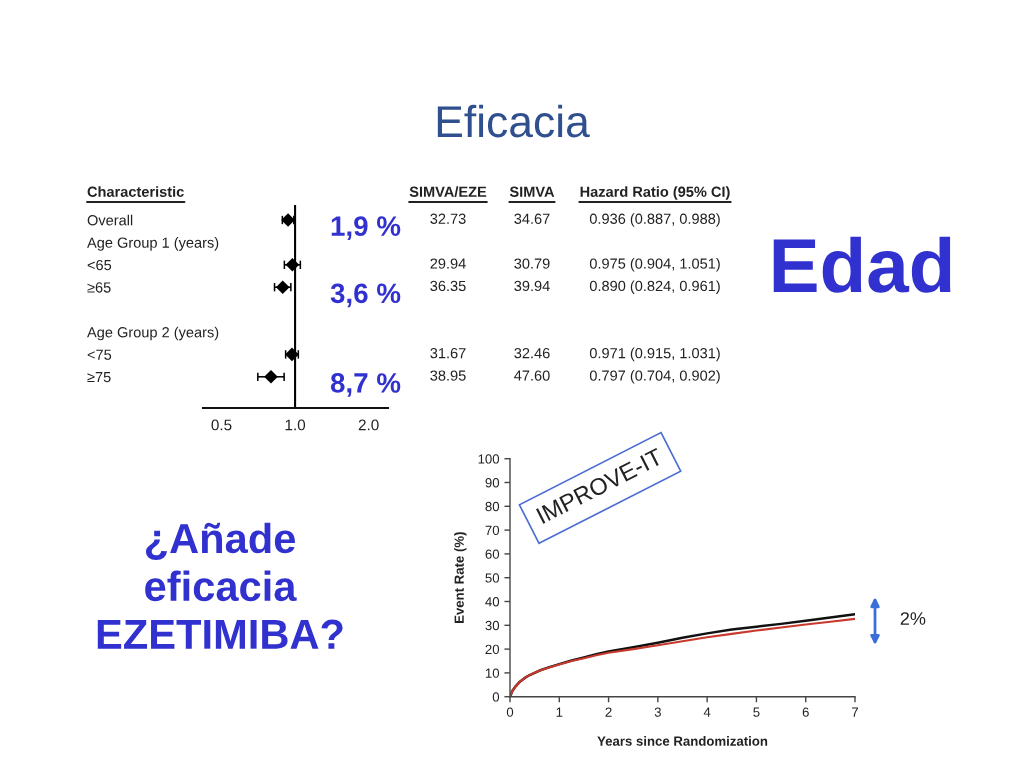 This screenshot has height=768, width=1024. Describe the element at coordinates (99, 354) in the screenshot. I see `y-tick-label: <75` at that location.